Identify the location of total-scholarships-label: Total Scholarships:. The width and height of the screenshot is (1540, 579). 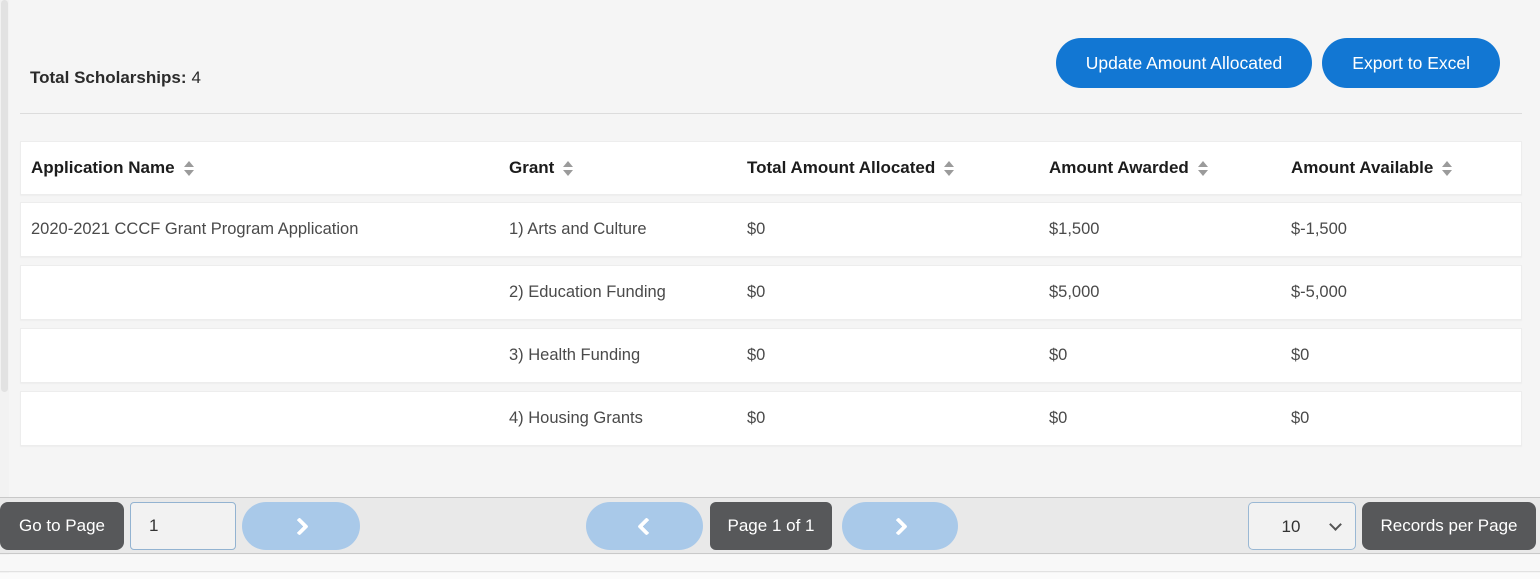
(108, 77).